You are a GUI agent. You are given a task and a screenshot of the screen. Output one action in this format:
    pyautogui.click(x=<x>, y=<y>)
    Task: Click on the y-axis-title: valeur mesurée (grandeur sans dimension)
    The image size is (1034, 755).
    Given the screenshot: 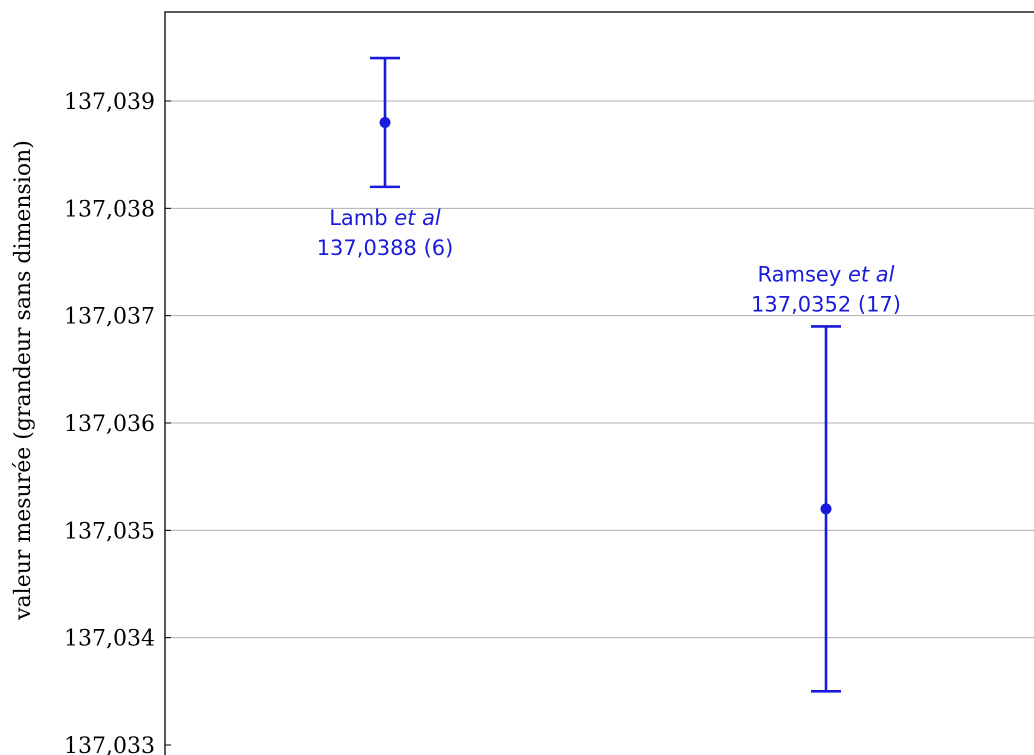 What is the action you would take?
    pyautogui.click(x=23, y=380)
    